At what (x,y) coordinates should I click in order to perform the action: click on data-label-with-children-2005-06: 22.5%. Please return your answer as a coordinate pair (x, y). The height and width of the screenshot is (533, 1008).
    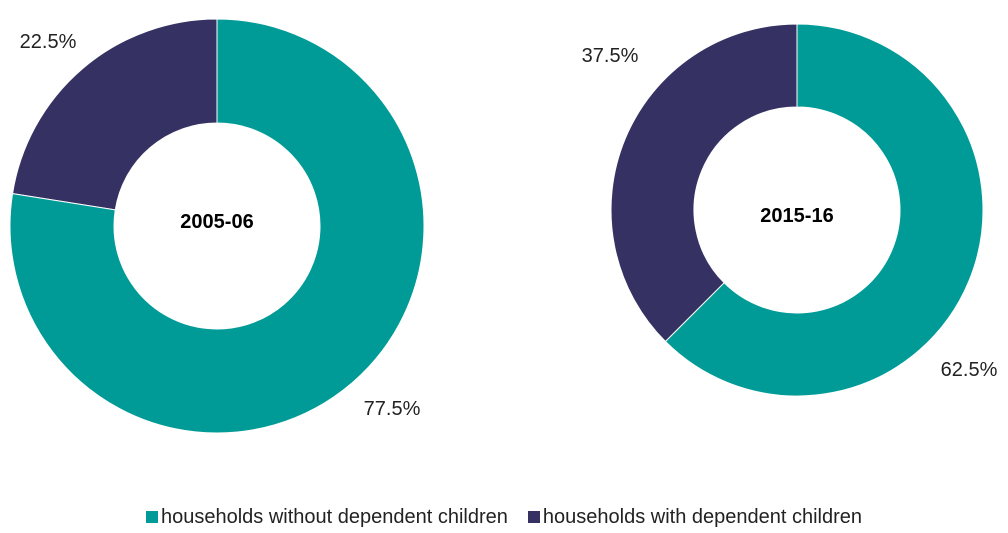
    Looking at the image, I should click on (48, 42).